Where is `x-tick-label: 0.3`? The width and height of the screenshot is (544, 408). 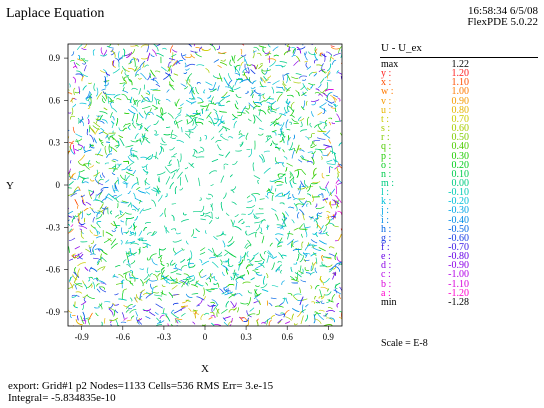
x-tick-label: 0.3 is located at coordinates (246, 337).